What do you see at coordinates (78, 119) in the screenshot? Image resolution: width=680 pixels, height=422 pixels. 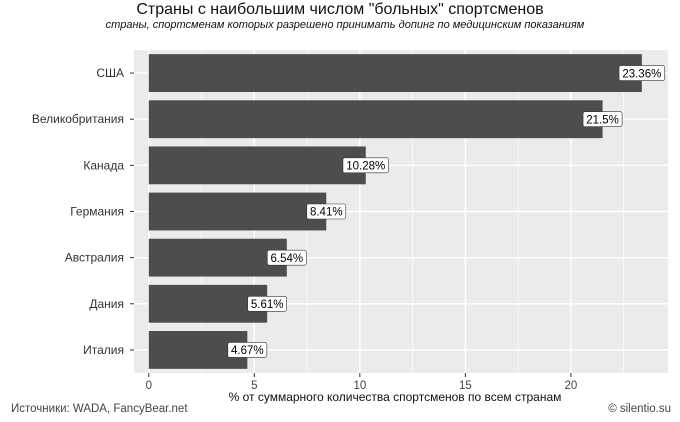 I see `category-label: Великобритания` at bounding box center [78, 119].